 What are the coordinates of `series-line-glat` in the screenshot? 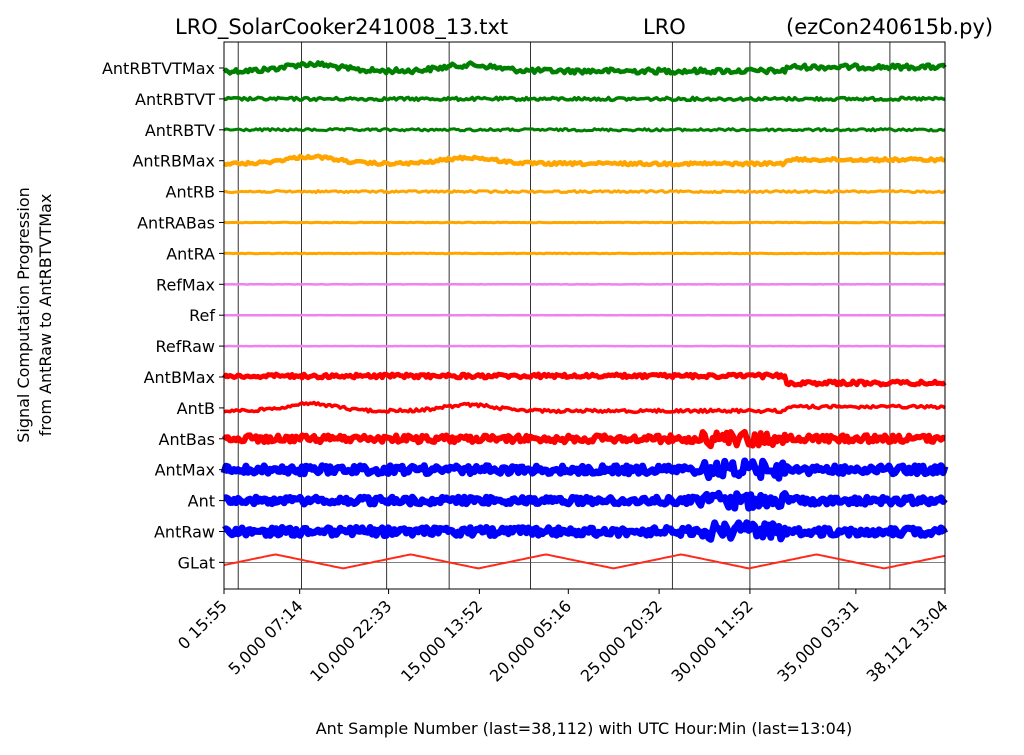 It's located at (584, 561).